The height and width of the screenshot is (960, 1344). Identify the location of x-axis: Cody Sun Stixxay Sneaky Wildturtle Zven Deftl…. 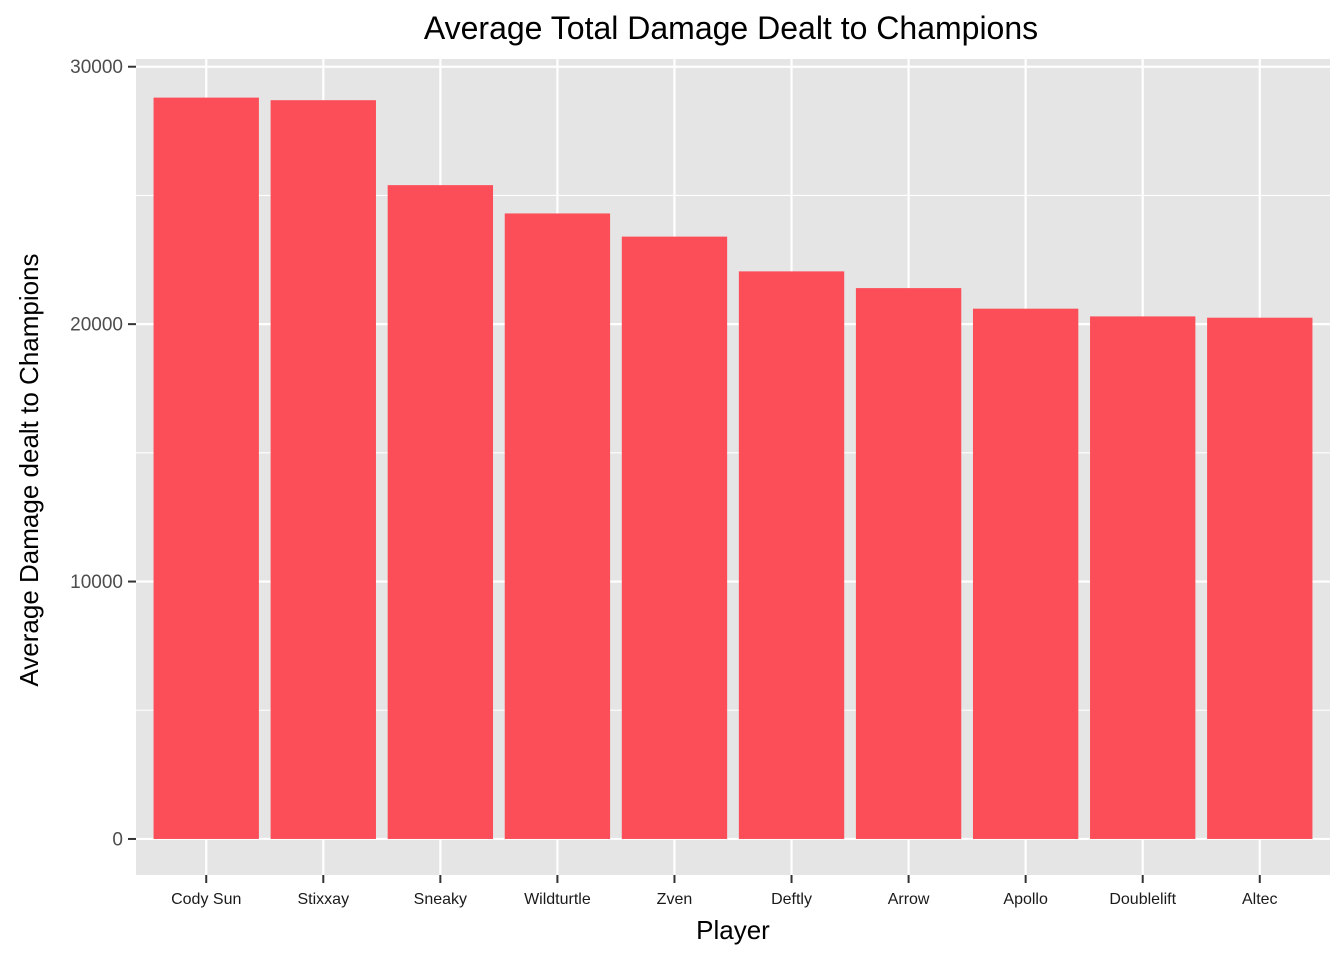
(724, 891).